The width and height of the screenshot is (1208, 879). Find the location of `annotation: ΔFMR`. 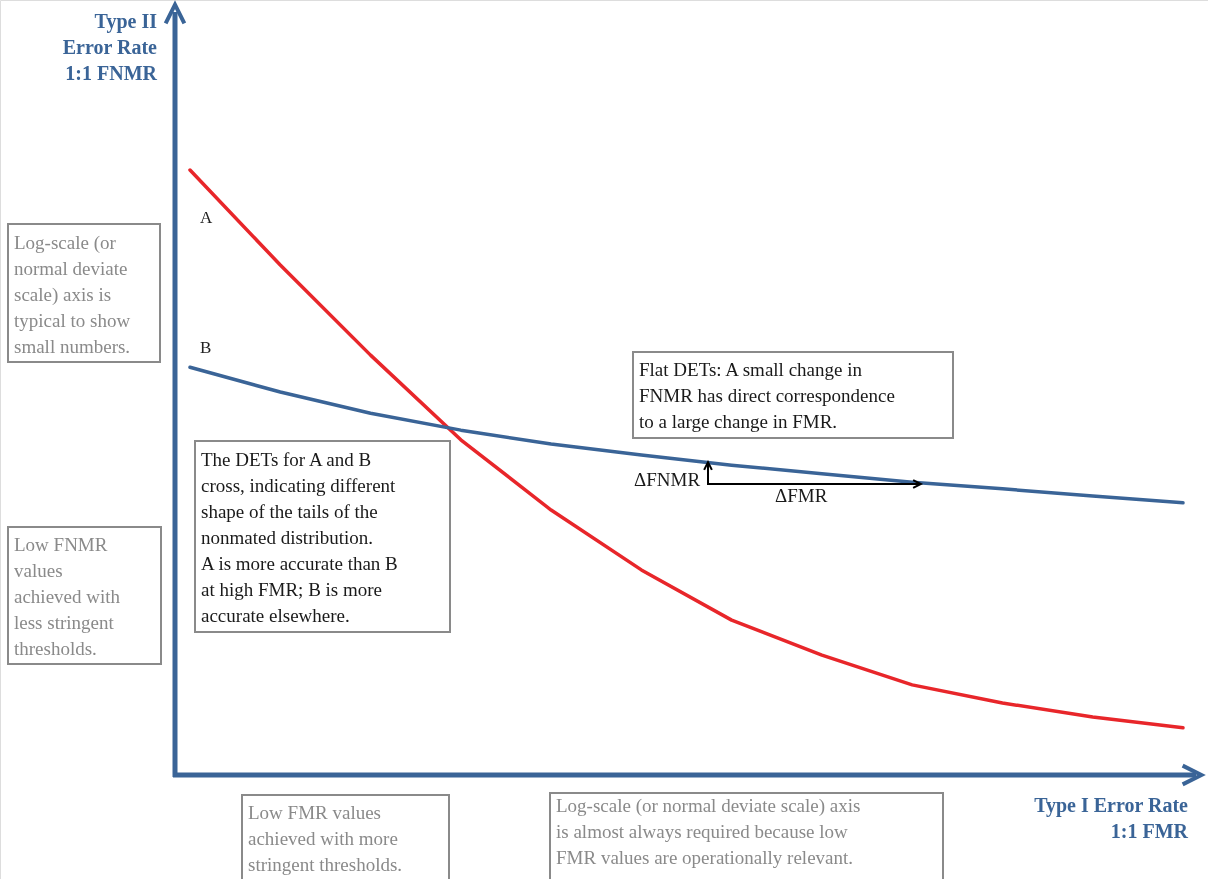

annotation: ΔFMR is located at coordinates (801, 495).